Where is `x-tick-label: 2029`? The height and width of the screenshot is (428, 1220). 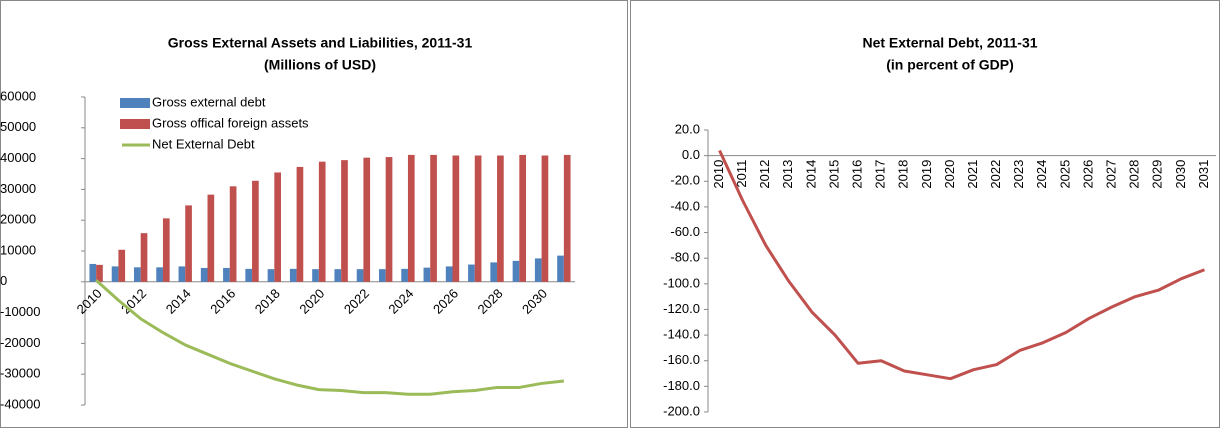 x-tick-label: 2029 is located at coordinates (1157, 174).